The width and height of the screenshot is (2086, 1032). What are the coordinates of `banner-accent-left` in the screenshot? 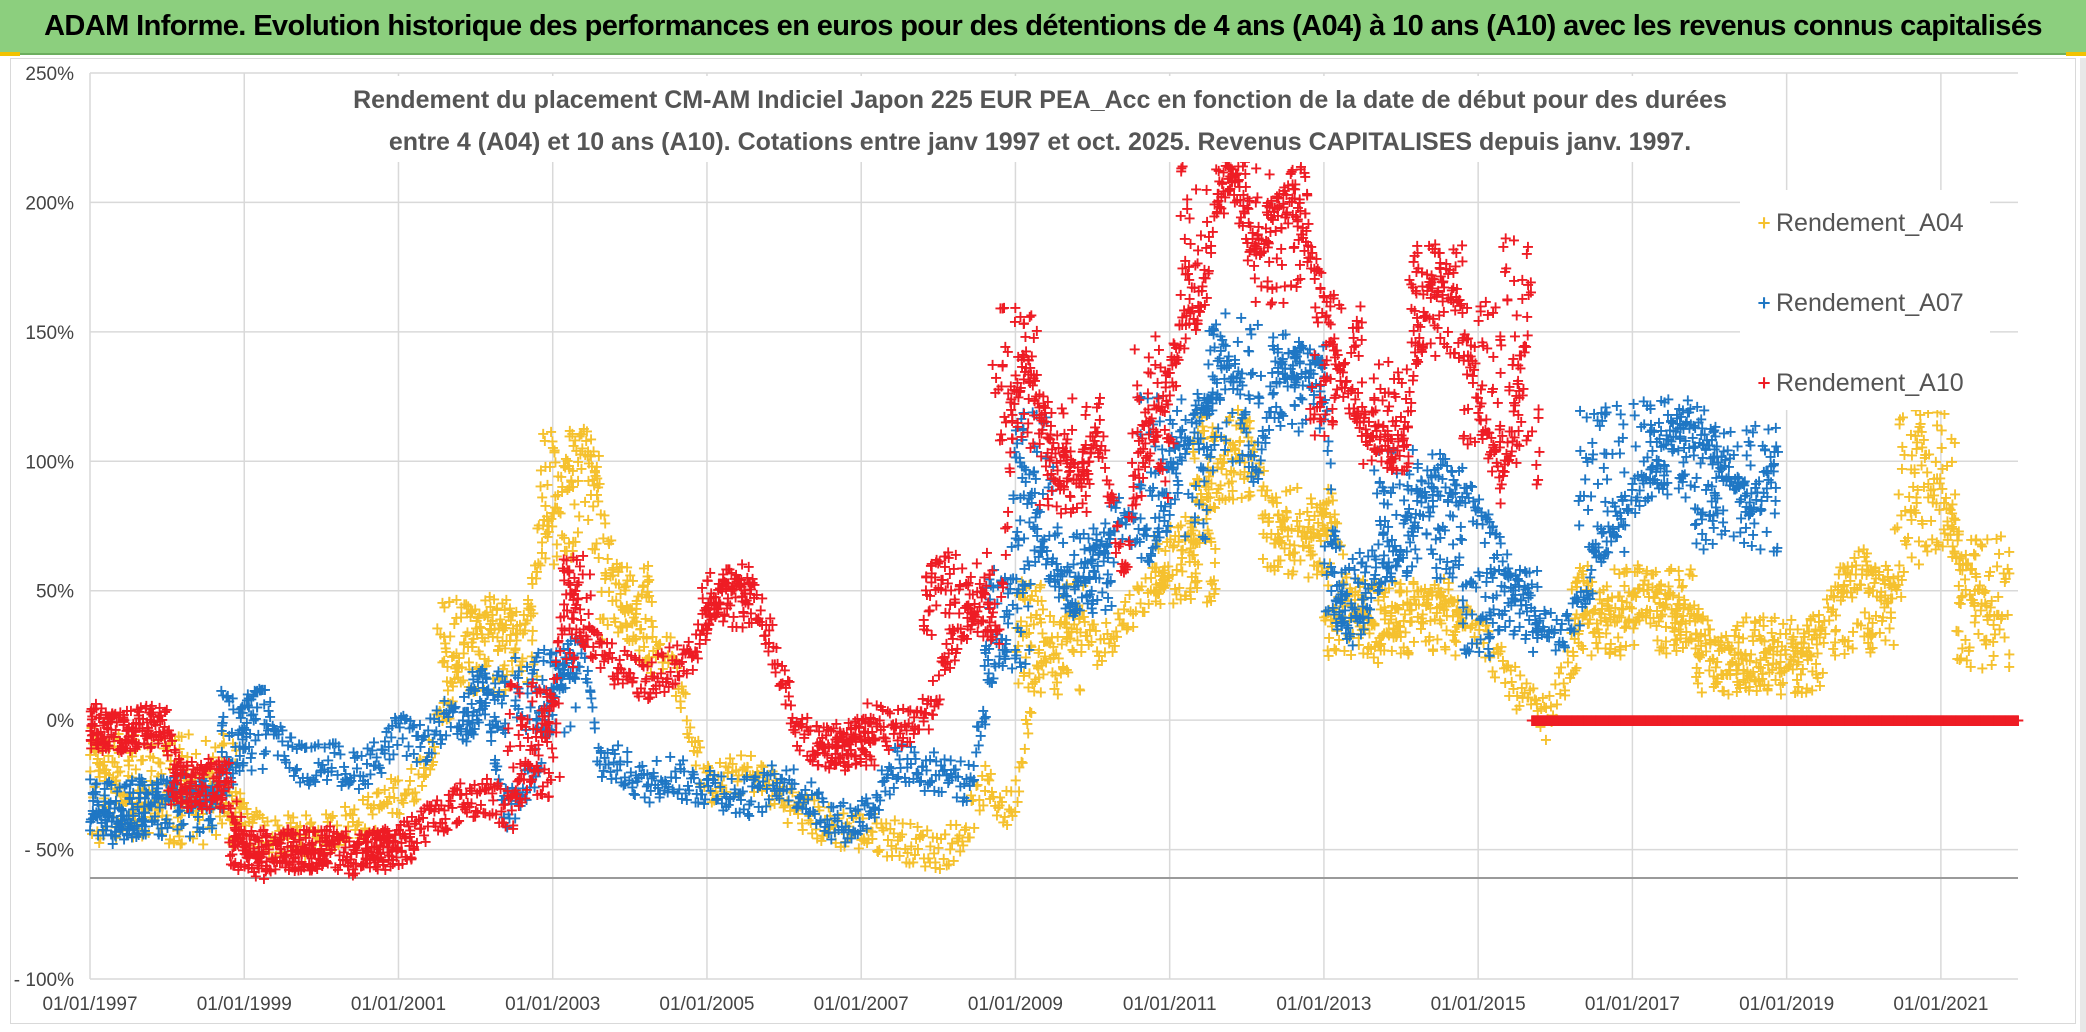 It's located at (10, 54).